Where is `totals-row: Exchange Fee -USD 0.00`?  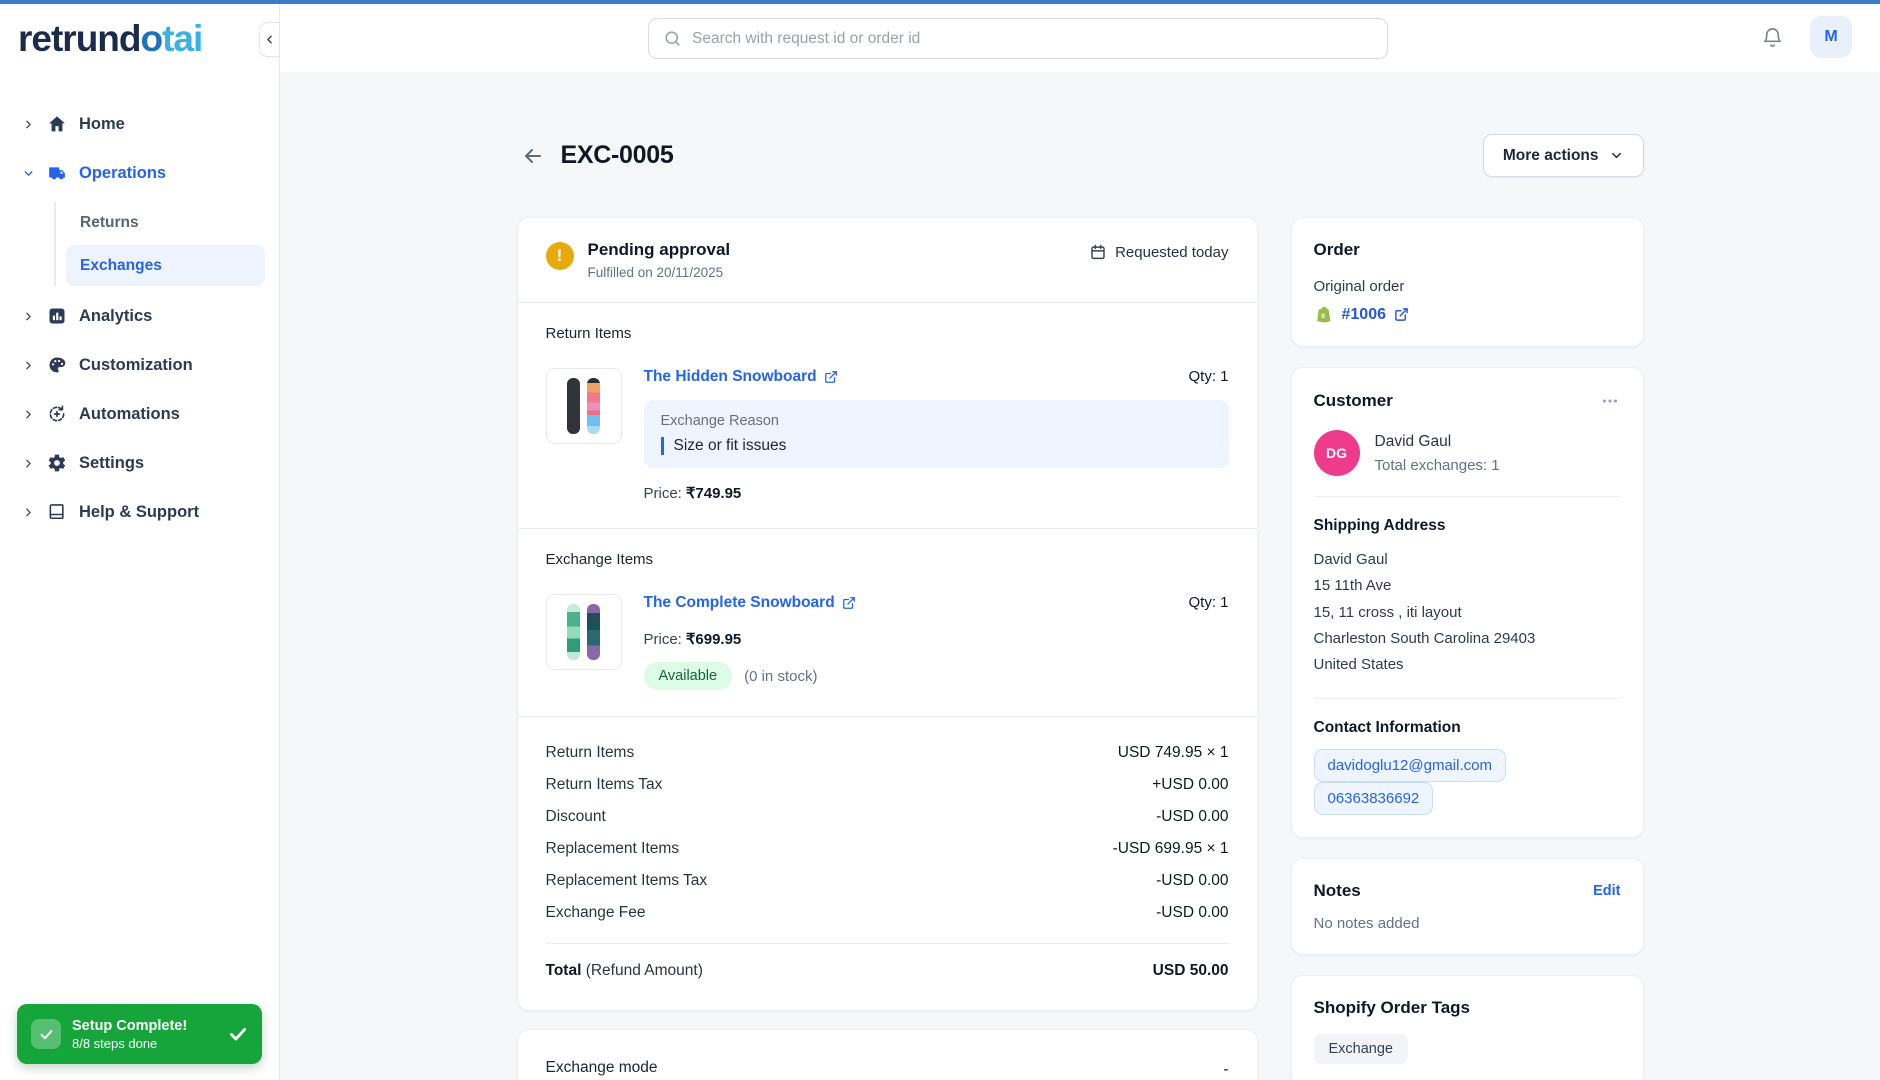 totals-row: Exchange Fee -USD 0.00 is located at coordinates (887, 912).